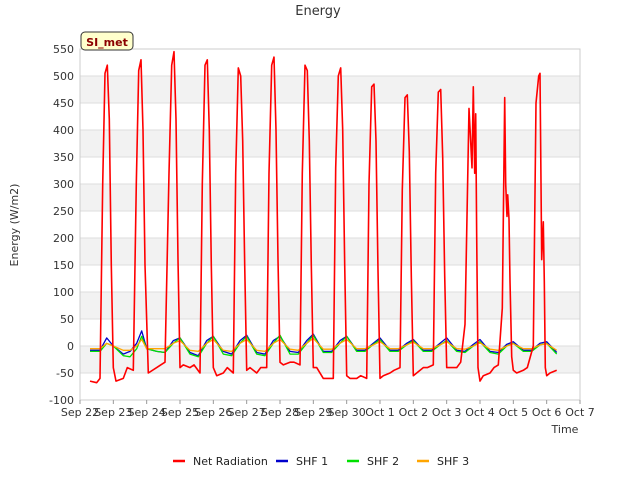  What do you see at coordinates (565, 429) in the screenshot?
I see `x-axis-label: Time` at bounding box center [565, 429].